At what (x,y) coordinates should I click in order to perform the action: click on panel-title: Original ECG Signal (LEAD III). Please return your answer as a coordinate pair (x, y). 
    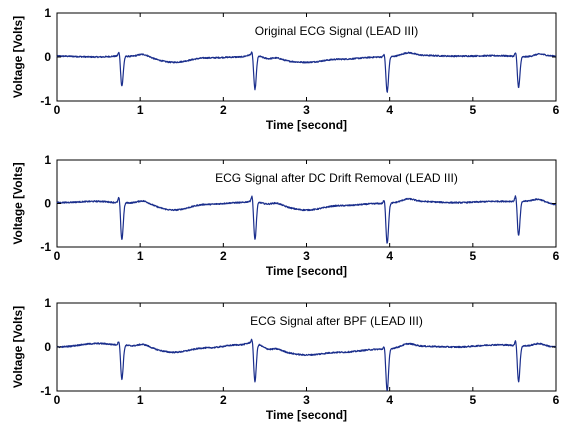
    Looking at the image, I should click on (336, 31).